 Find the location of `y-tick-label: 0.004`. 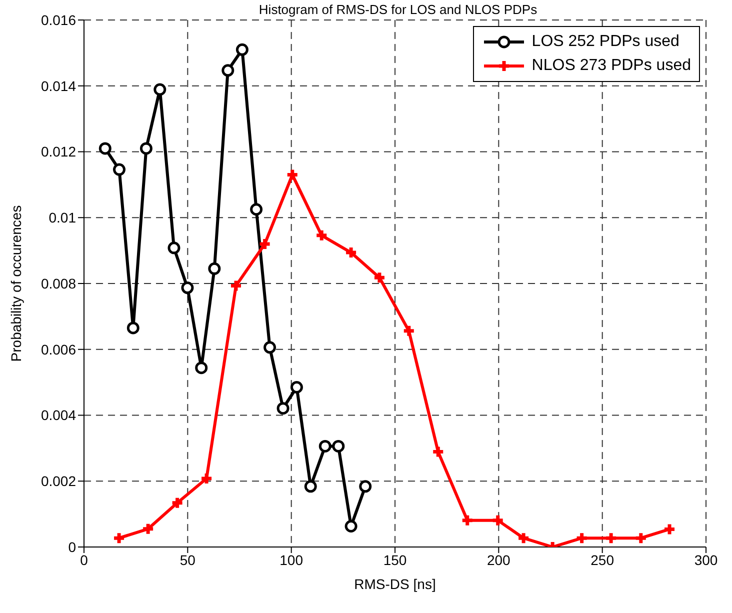

y-tick-label: 0.004 is located at coordinates (58, 415).